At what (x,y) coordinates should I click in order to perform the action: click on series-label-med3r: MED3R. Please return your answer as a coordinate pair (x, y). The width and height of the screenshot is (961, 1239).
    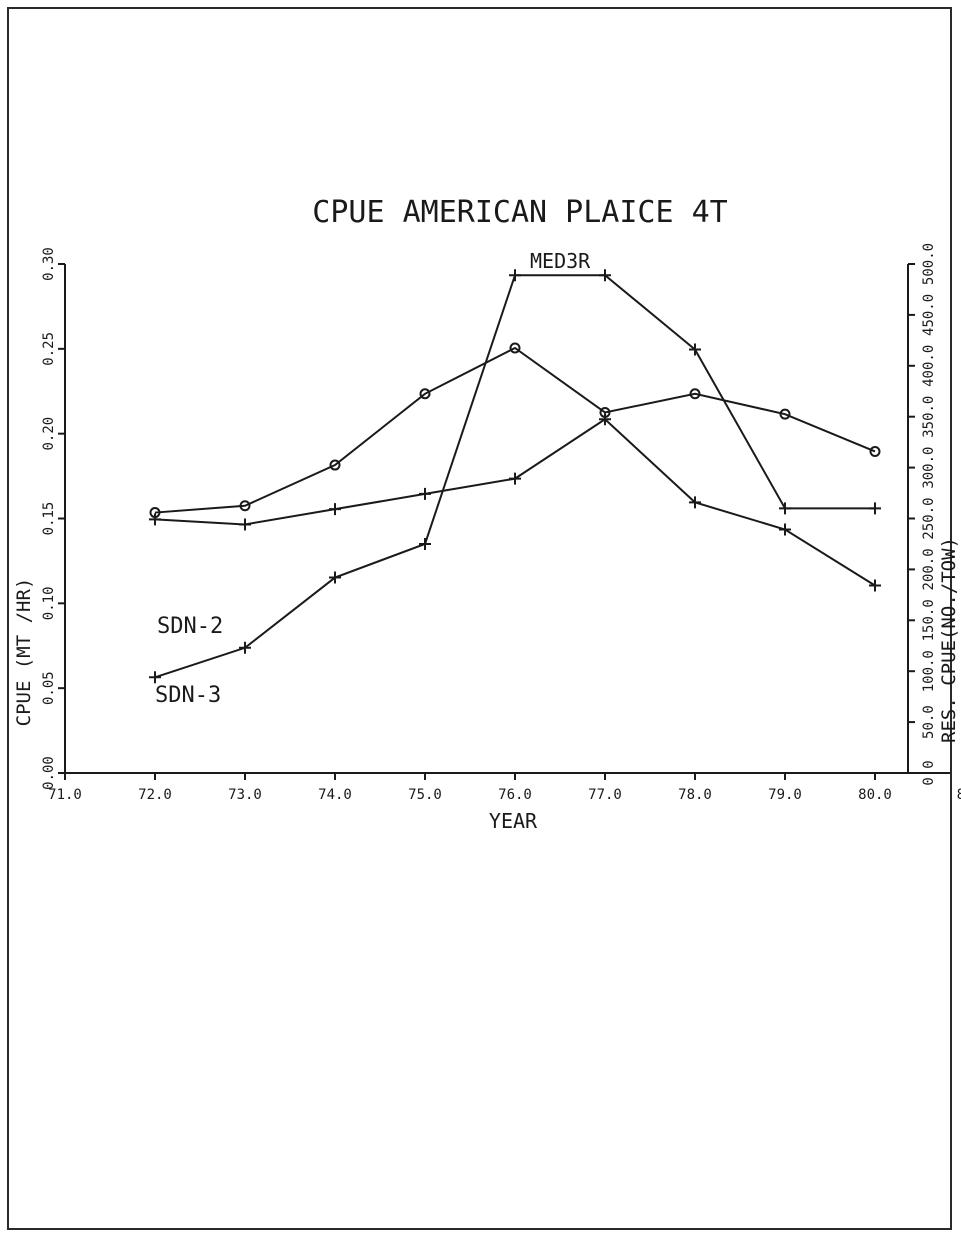
    Looking at the image, I should click on (560, 261).